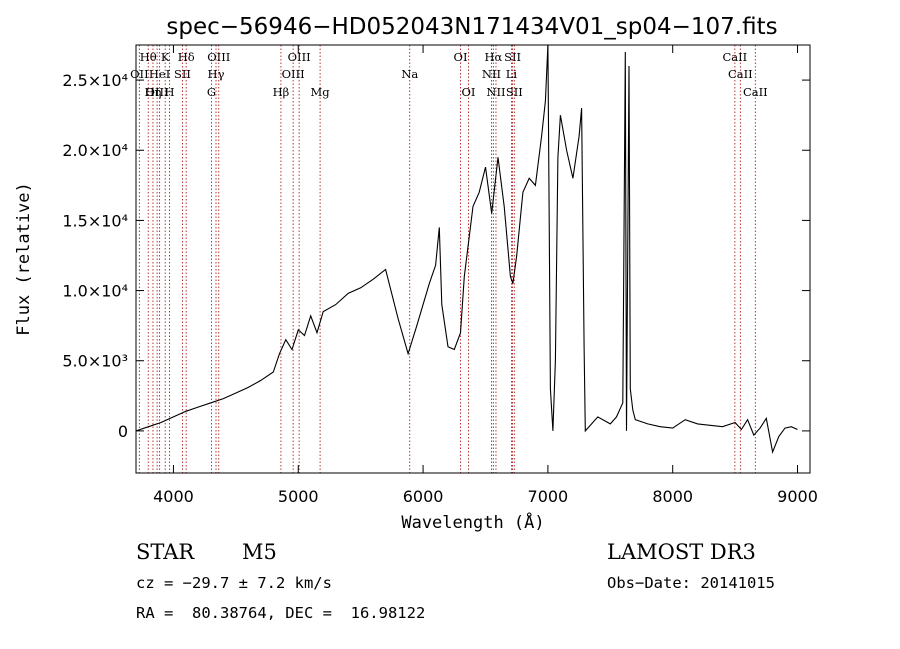 The height and width of the screenshot is (649, 900). Describe the element at coordinates (148, 57) in the screenshot. I see `spectral-line-label: Hθ` at that location.